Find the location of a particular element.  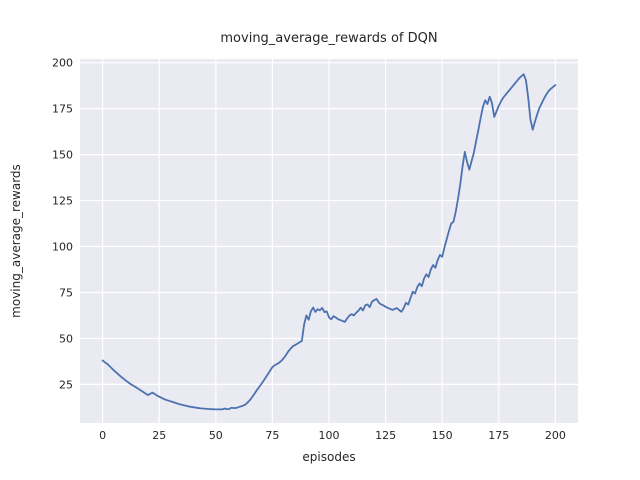

y-tick-label: 75 is located at coordinates (66, 292).